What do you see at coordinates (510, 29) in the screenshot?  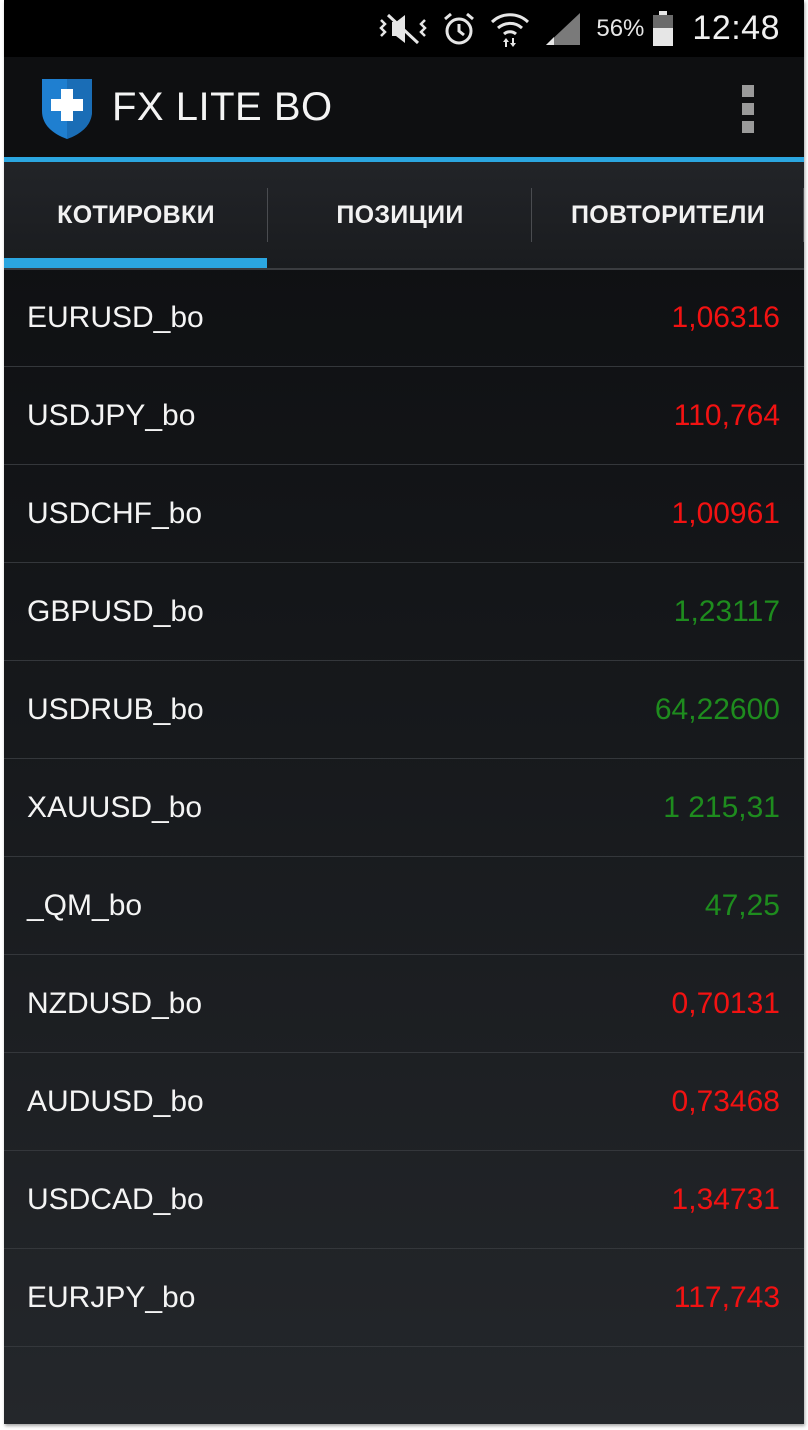 I see `wifi-icon` at bounding box center [510, 29].